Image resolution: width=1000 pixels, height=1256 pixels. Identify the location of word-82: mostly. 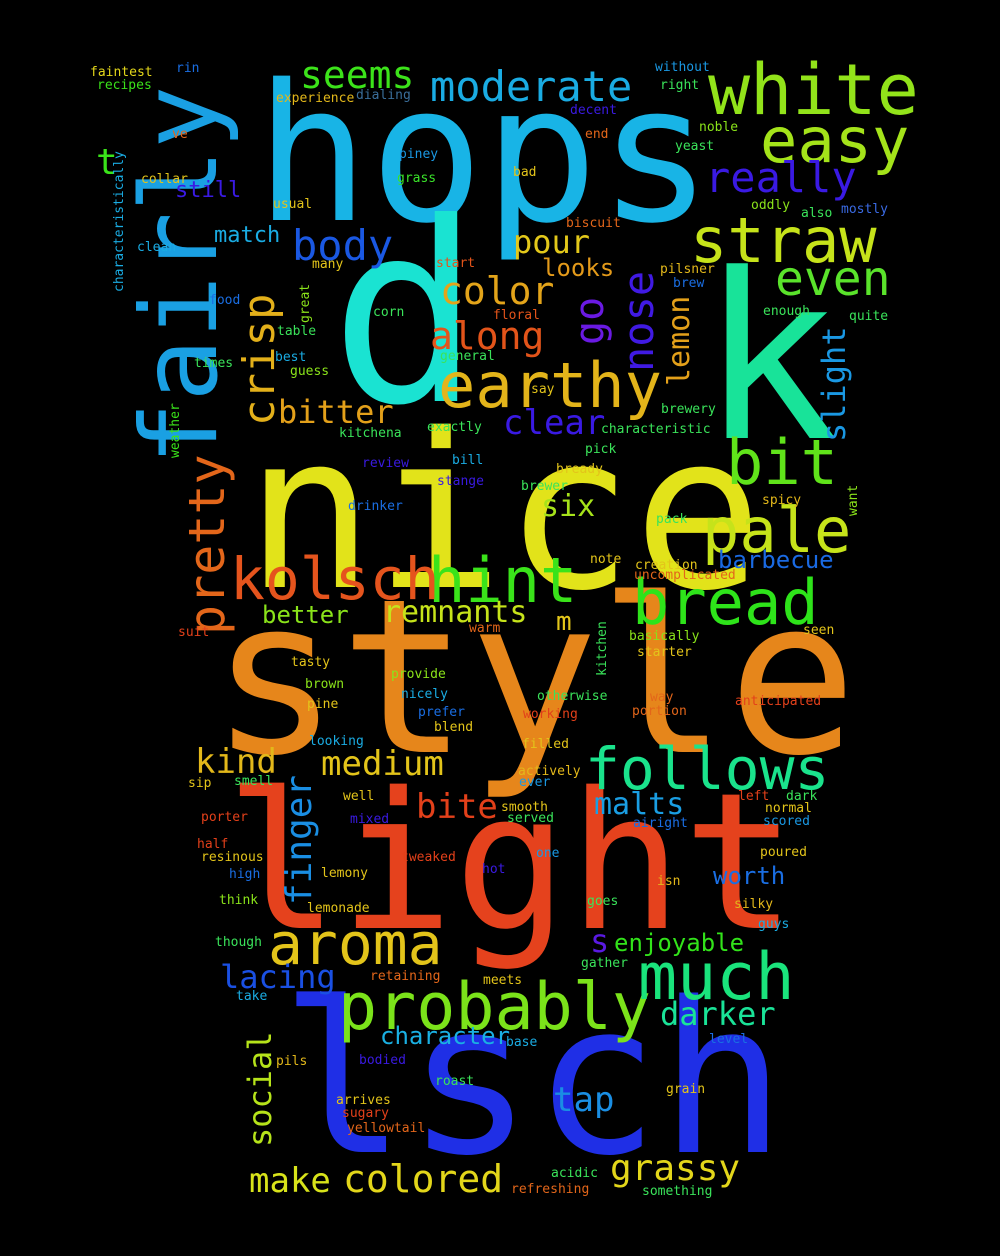
(864, 209).